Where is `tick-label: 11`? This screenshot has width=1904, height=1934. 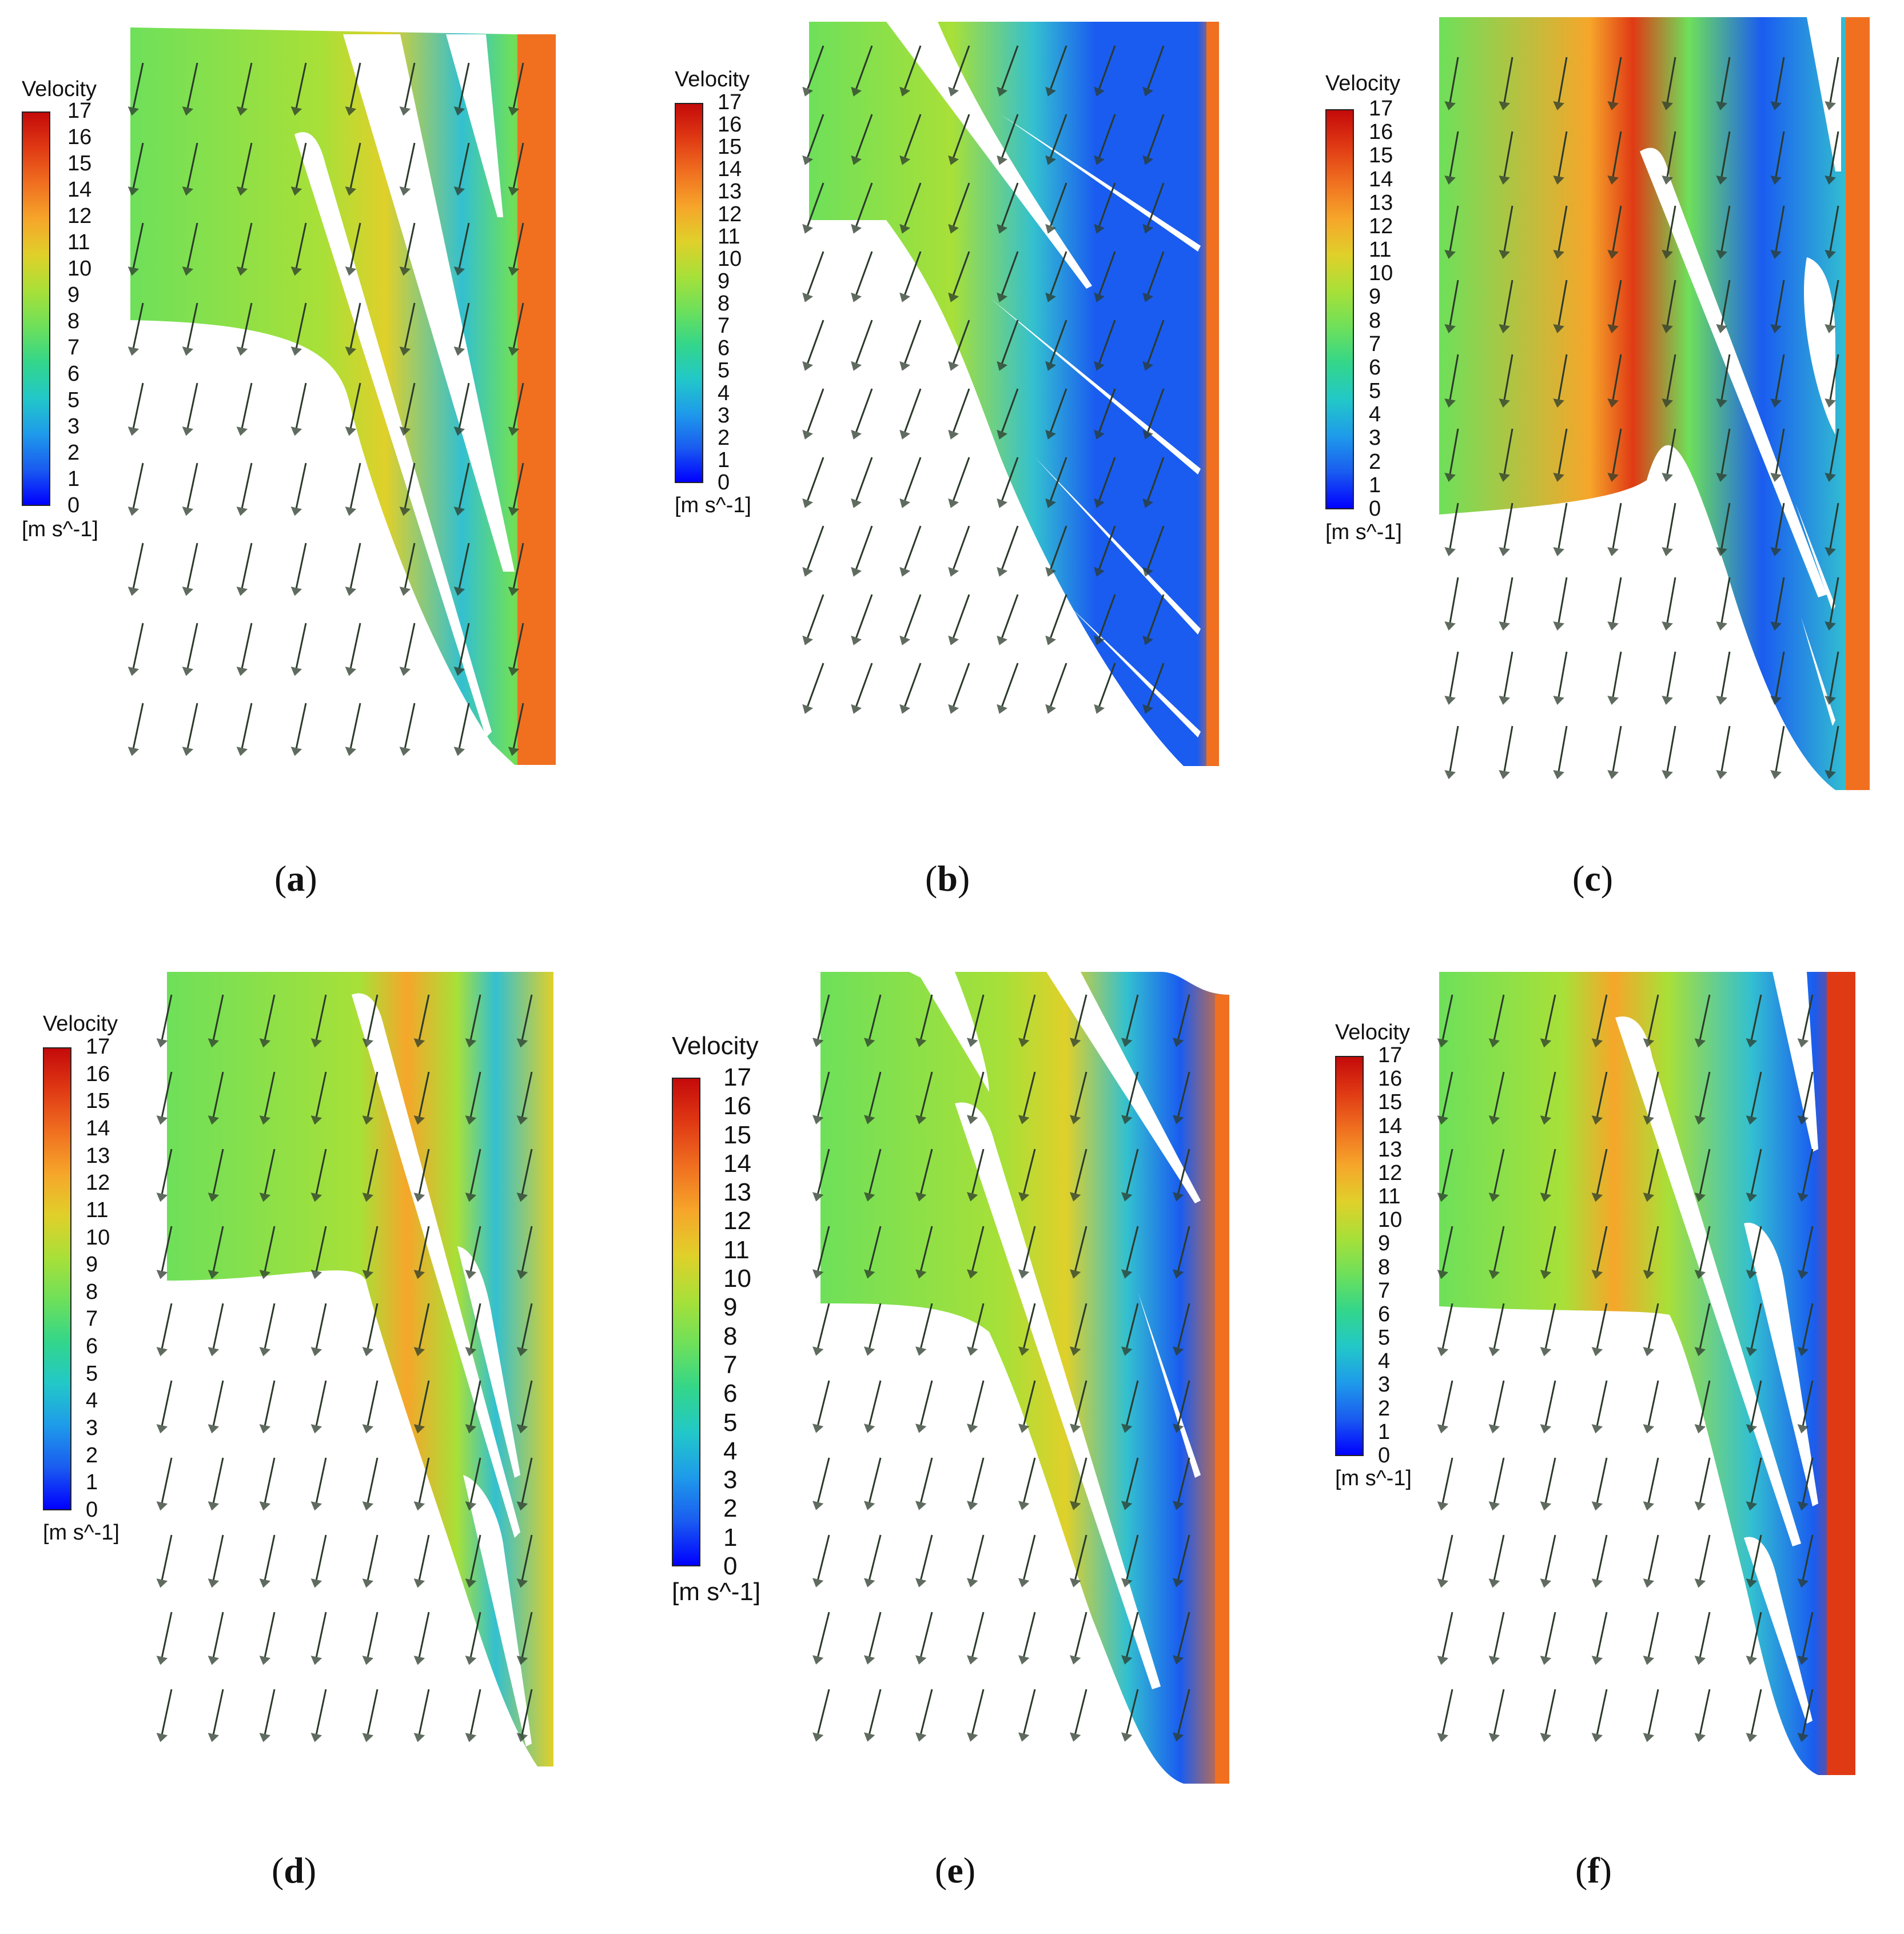 tick-label: 11 is located at coordinates (729, 237).